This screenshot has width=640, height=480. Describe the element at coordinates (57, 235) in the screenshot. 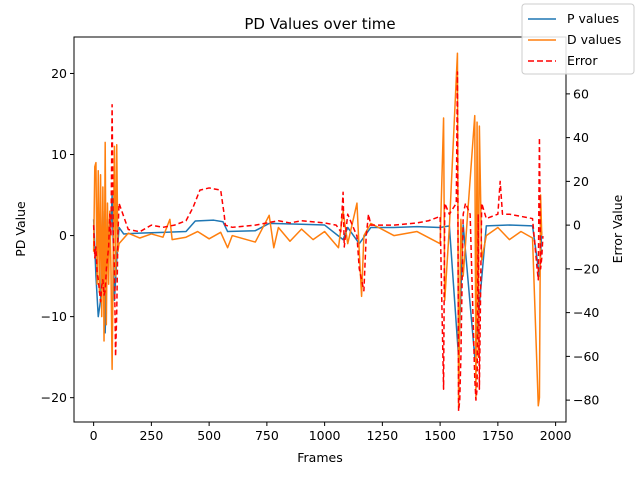

I see `y-axis-left: −20 −10 0 10 20` at that location.